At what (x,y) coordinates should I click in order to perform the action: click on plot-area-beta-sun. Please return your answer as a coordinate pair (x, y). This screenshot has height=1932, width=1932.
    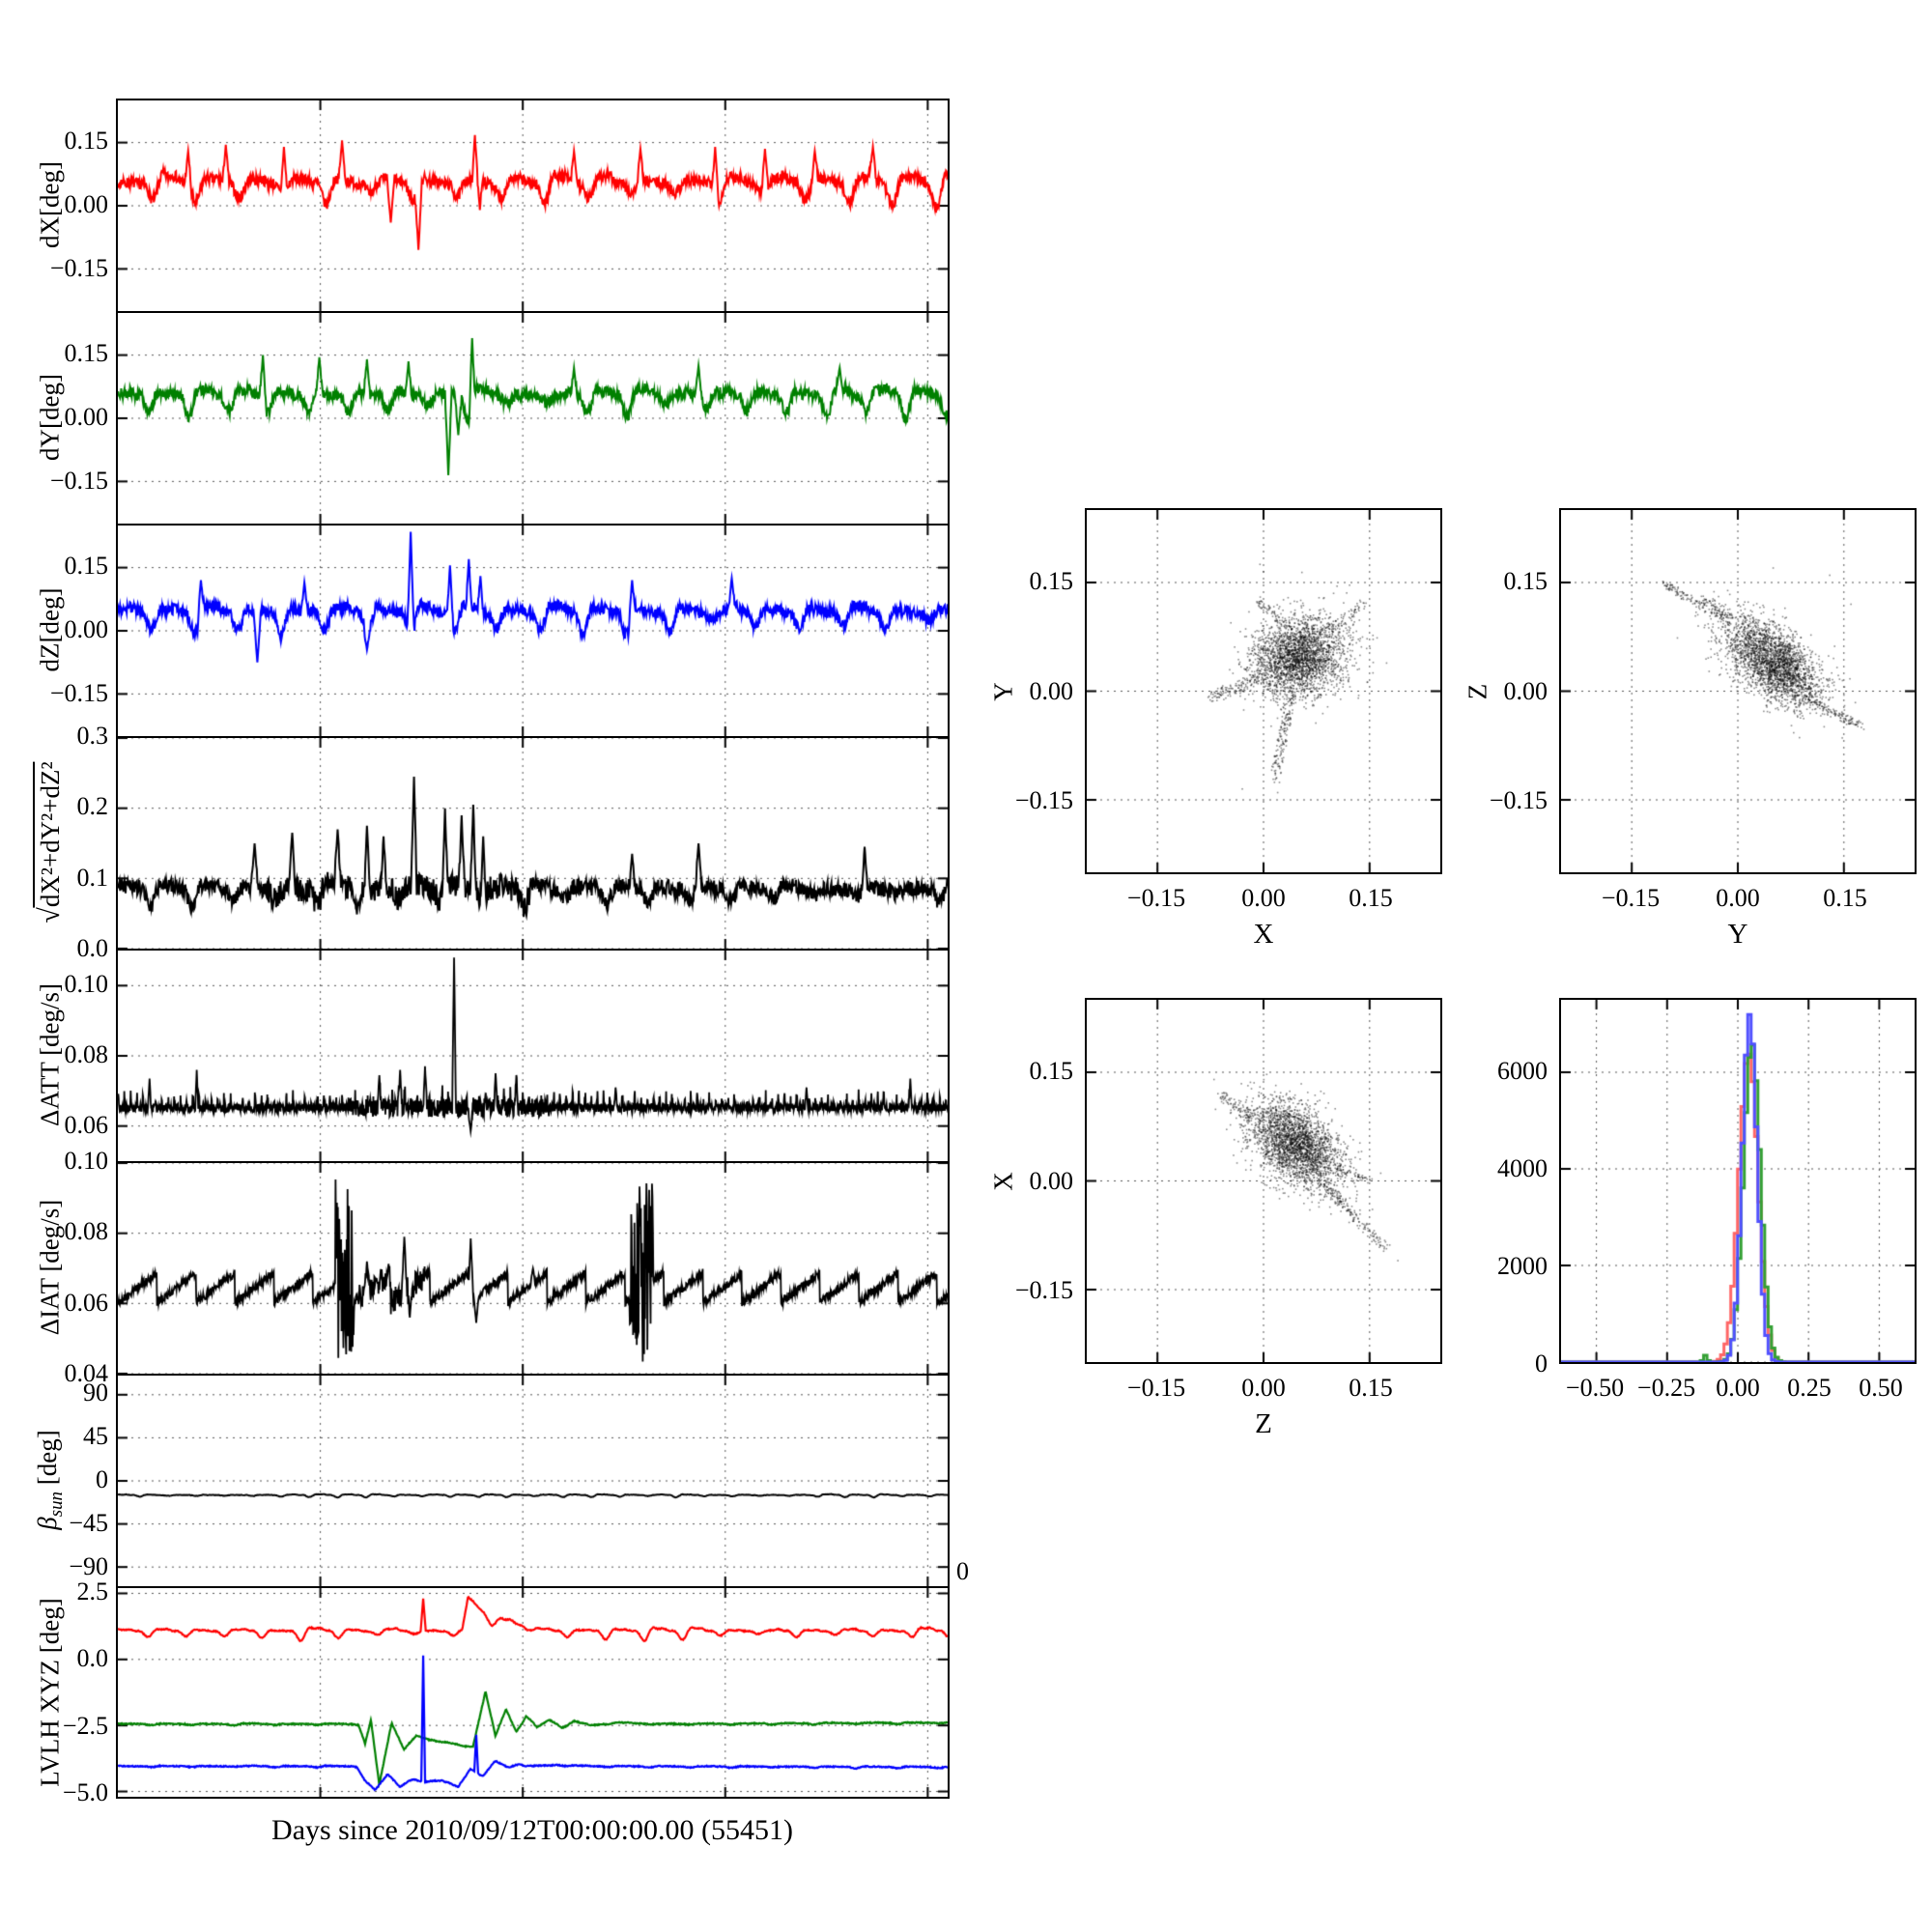
    Looking at the image, I should click on (533, 1480).